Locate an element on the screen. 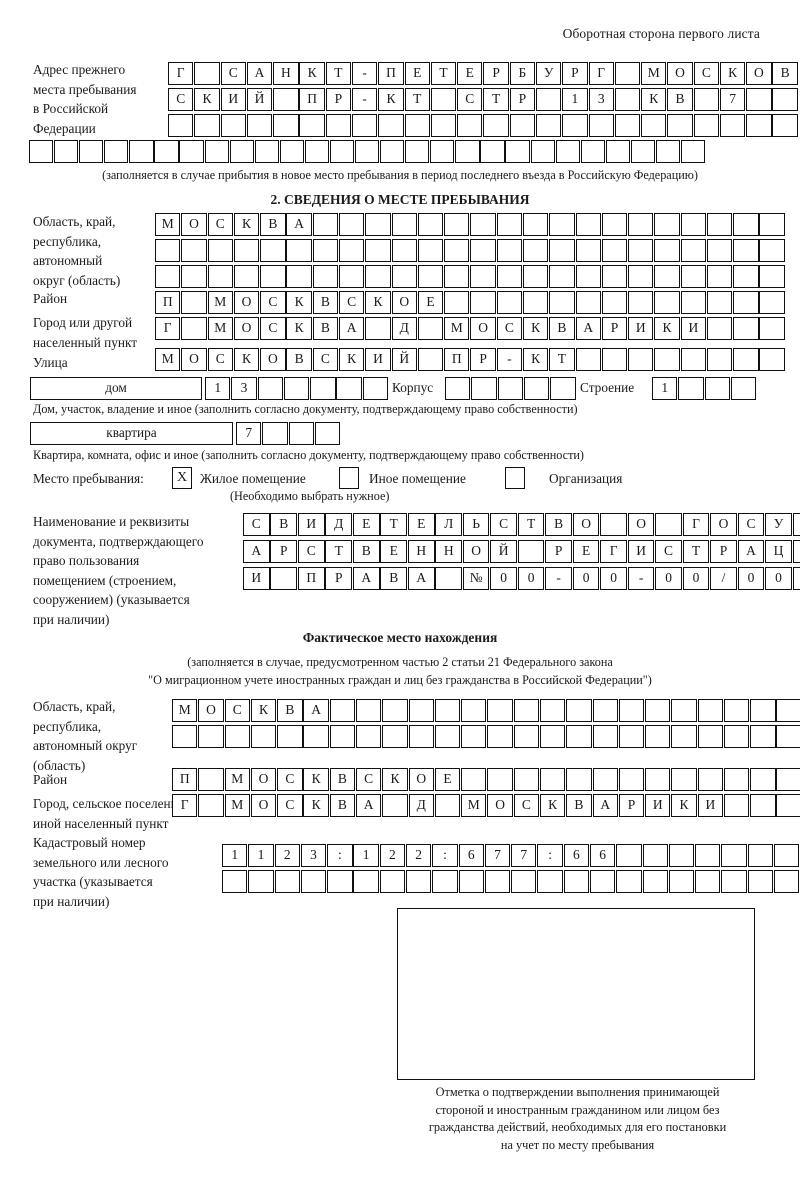 This screenshot has height=1180, width=800. stay-type-checkbox-zhiloe: X is located at coordinates (182, 478).